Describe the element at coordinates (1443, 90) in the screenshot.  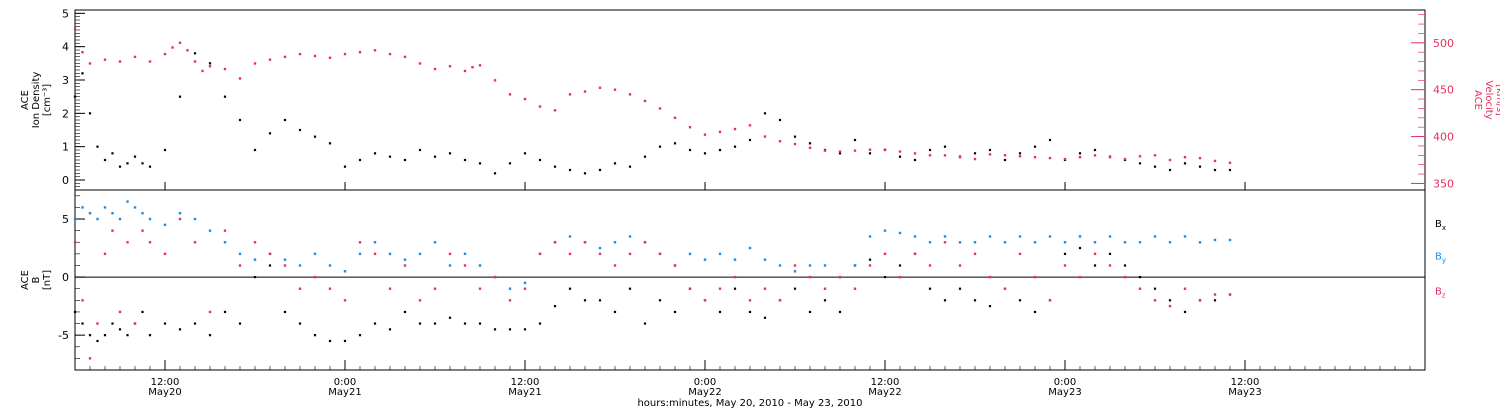
I see `velocity-tick-label: 450` at that location.